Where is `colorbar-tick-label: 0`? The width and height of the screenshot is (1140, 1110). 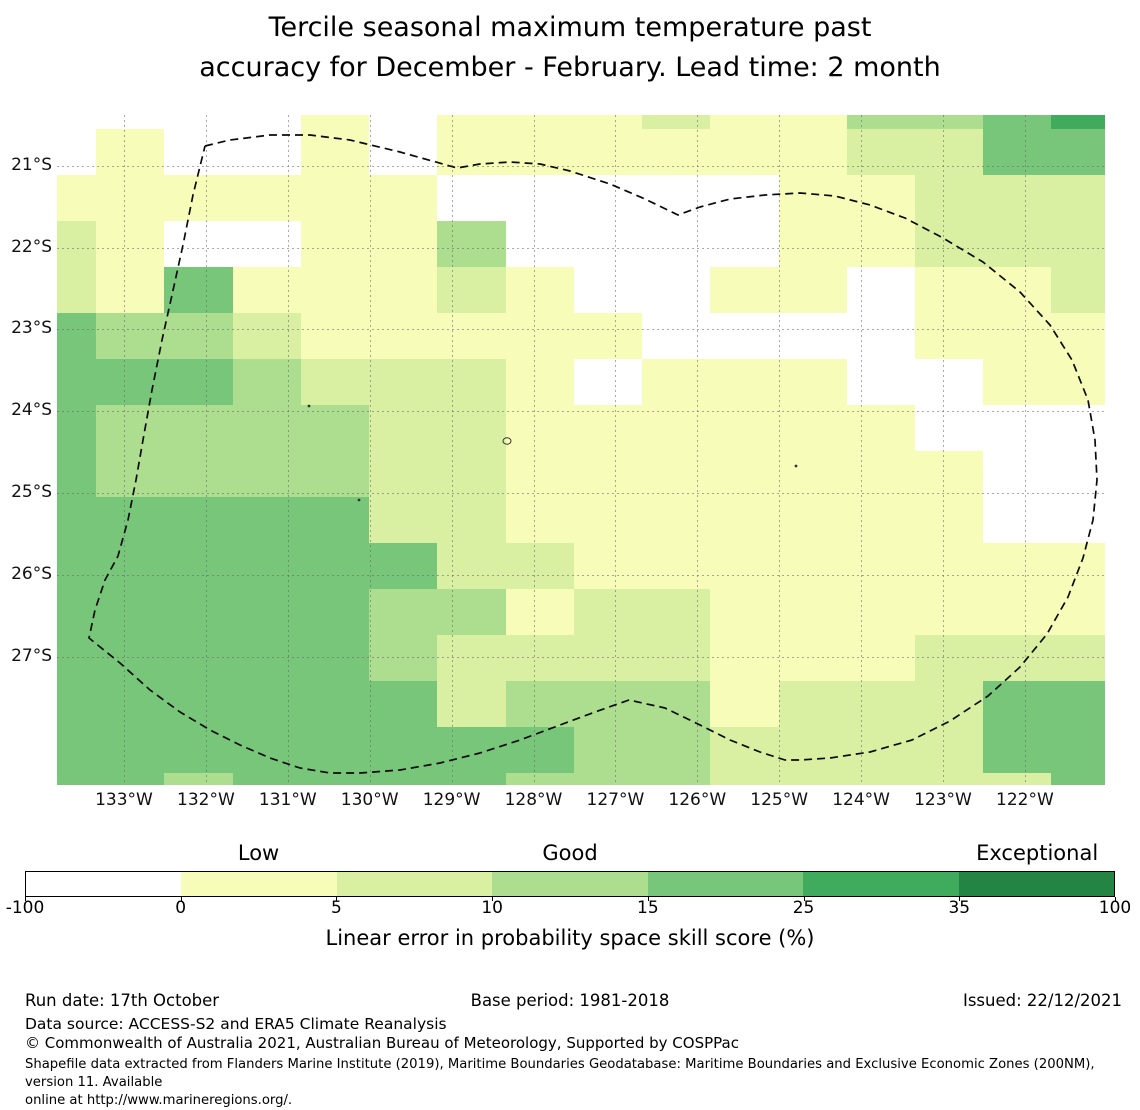 colorbar-tick-label: 0 is located at coordinates (181, 908).